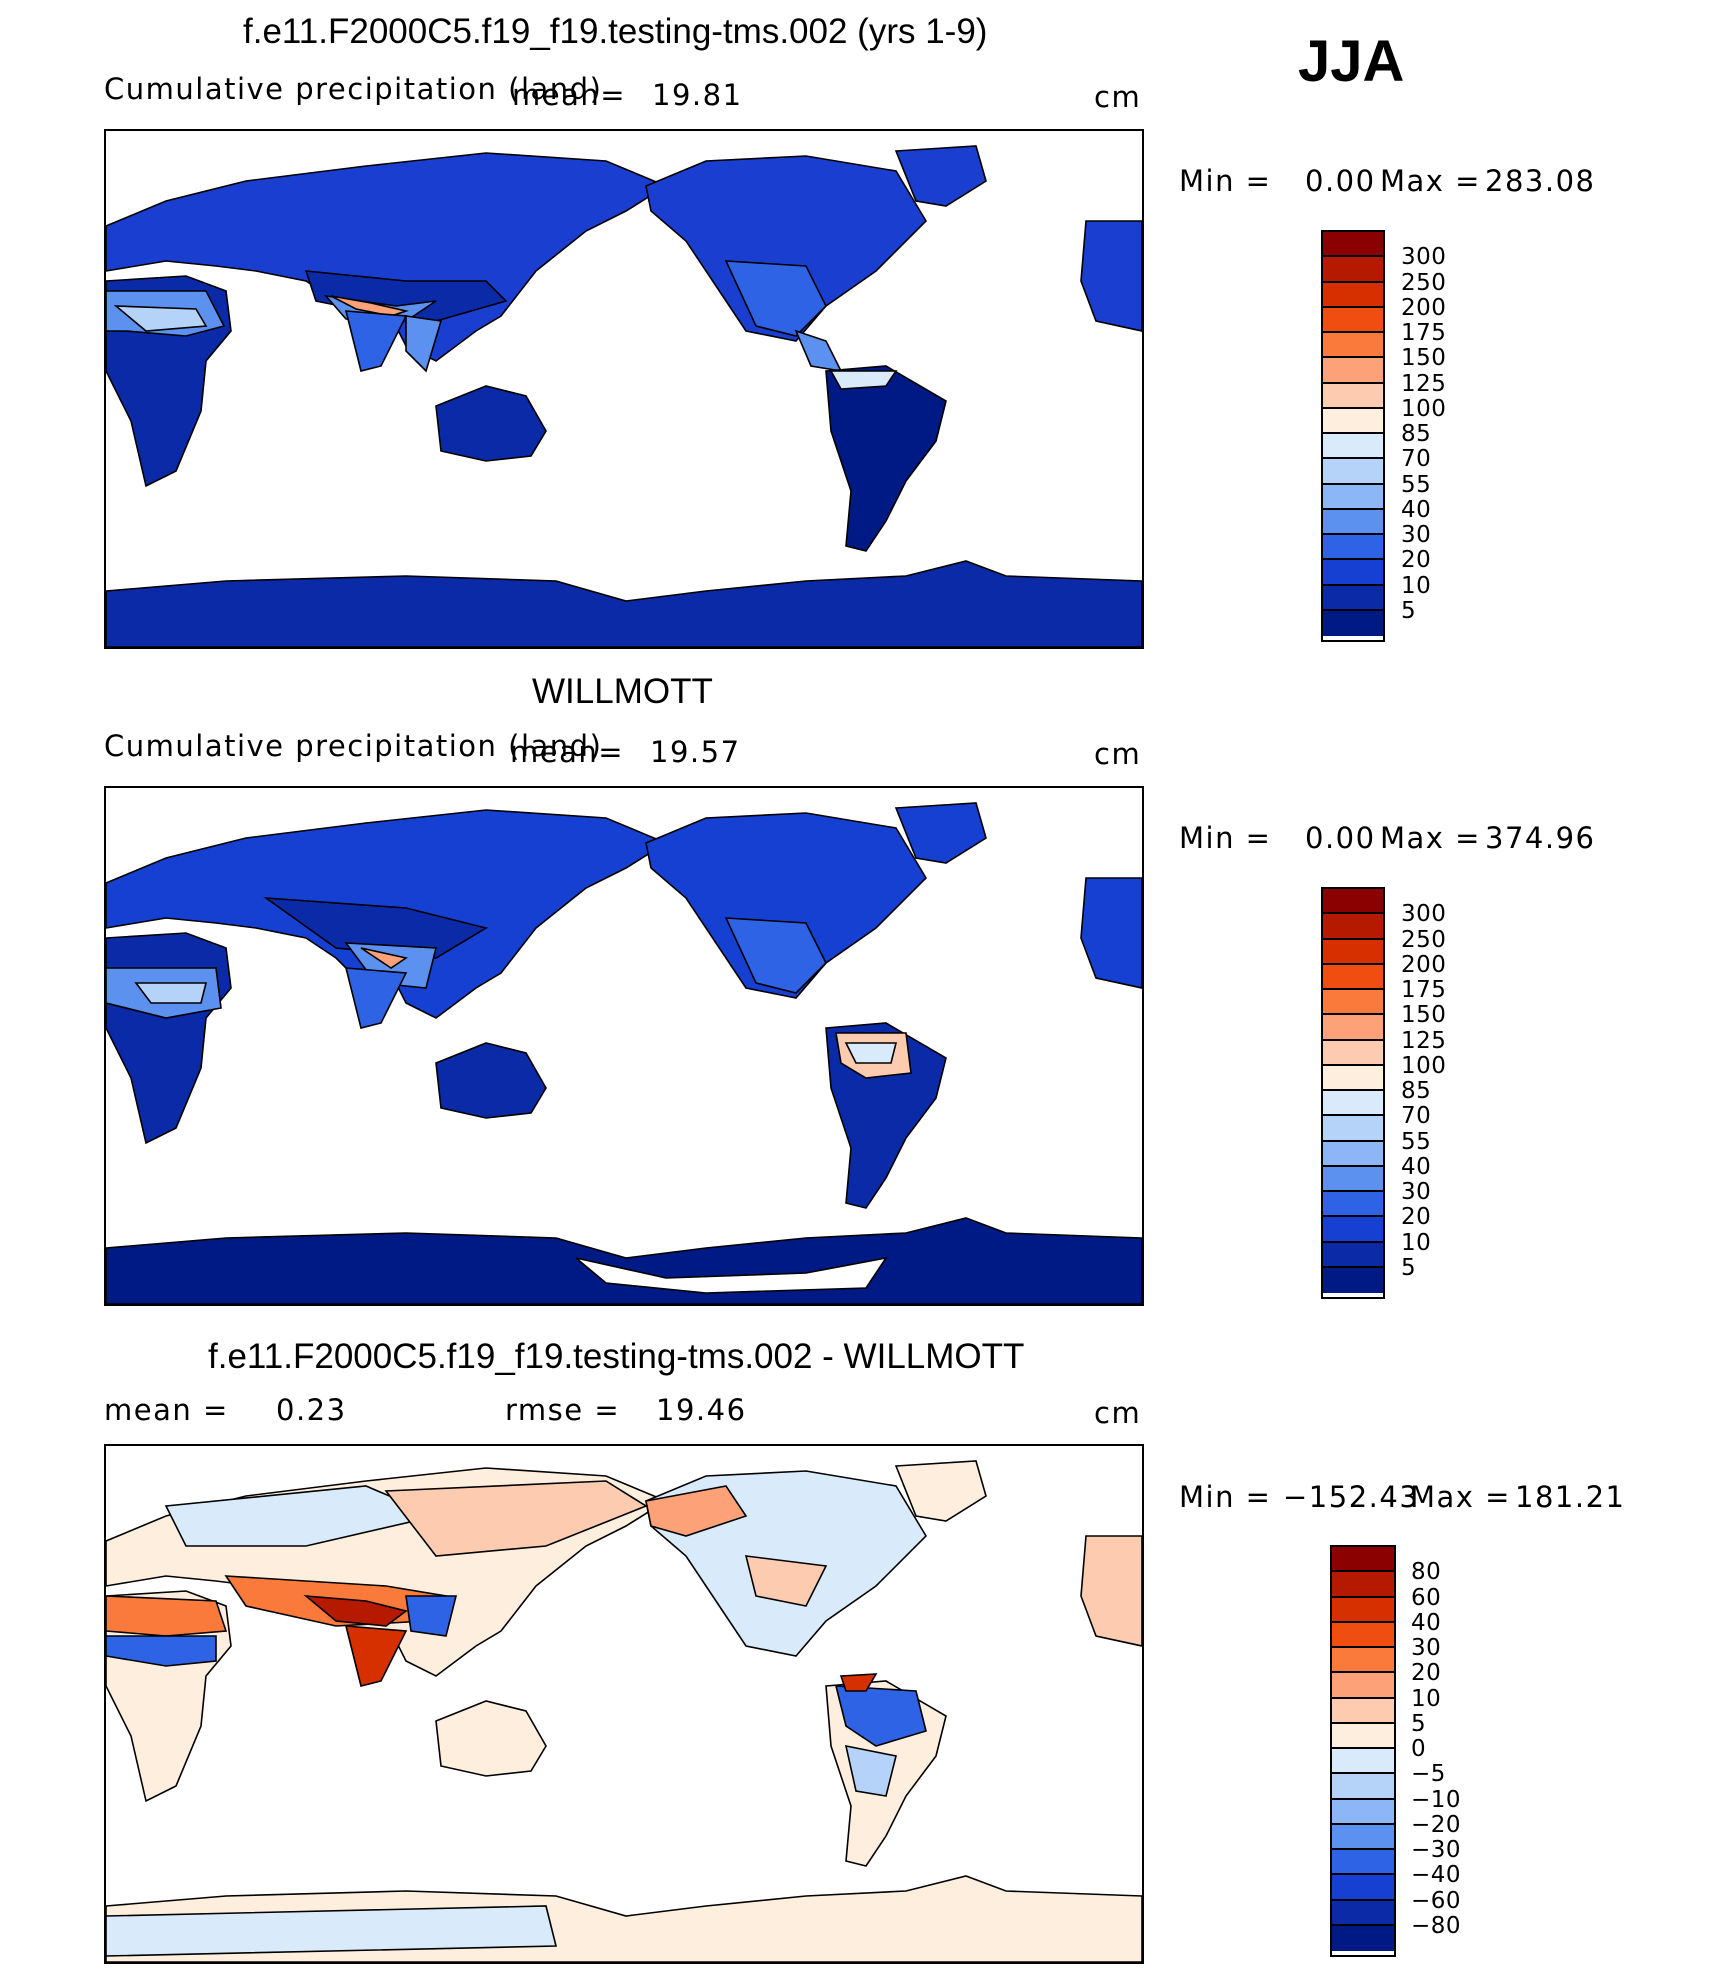 This screenshot has height=1969, width=1710. I want to click on colorbar-tick-label: 100, so click(1424, 1065).